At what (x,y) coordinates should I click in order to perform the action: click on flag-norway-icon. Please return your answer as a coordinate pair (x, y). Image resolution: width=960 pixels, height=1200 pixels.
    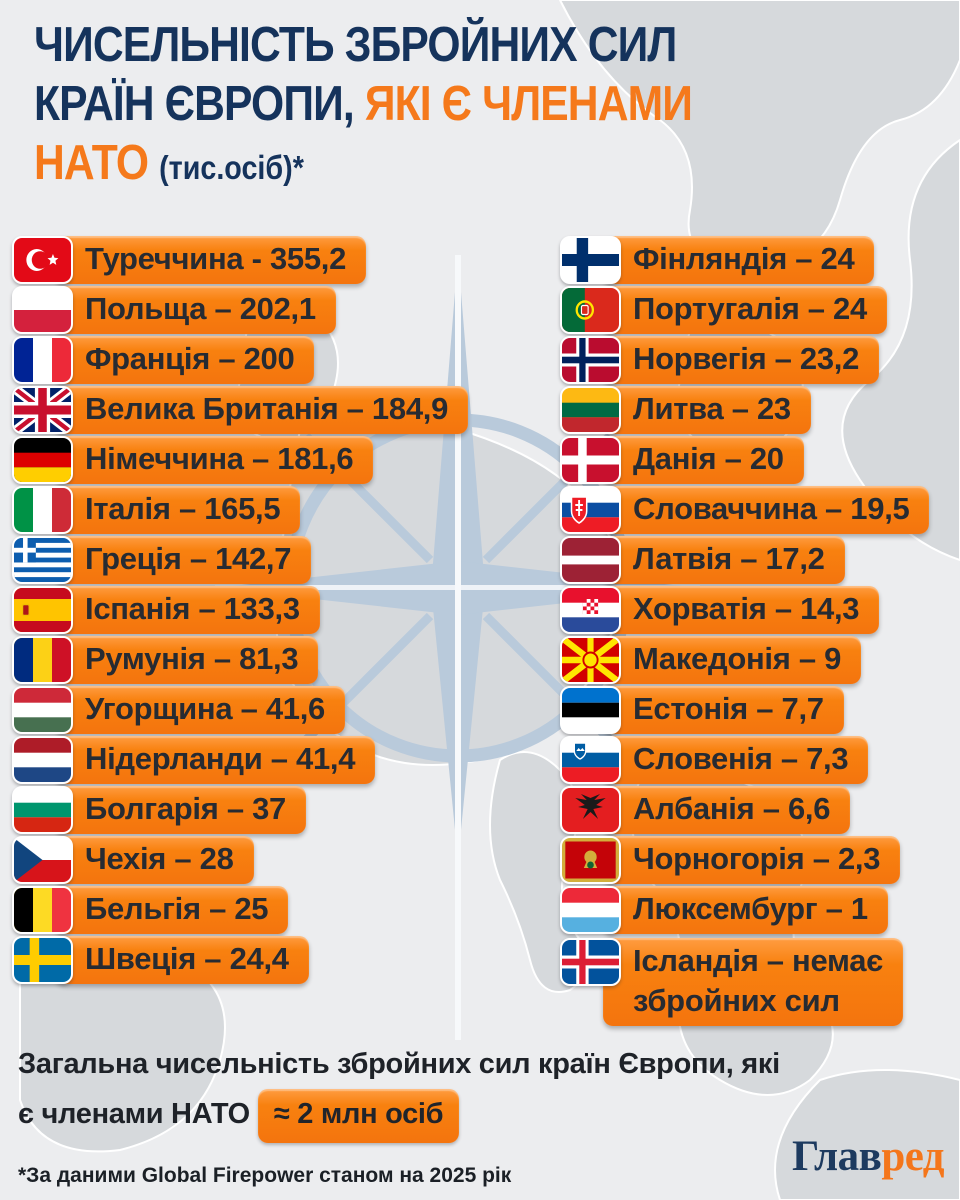
    Looking at the image, I should click on (590, 360).